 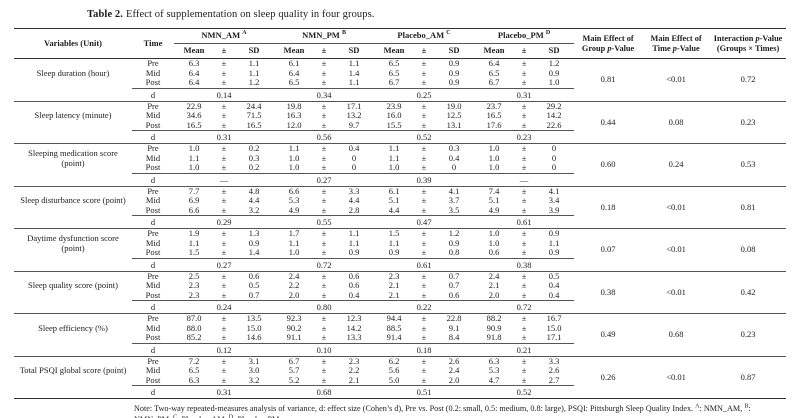 I want to click on sd-value: 3.9, so click(x=554, y=209).